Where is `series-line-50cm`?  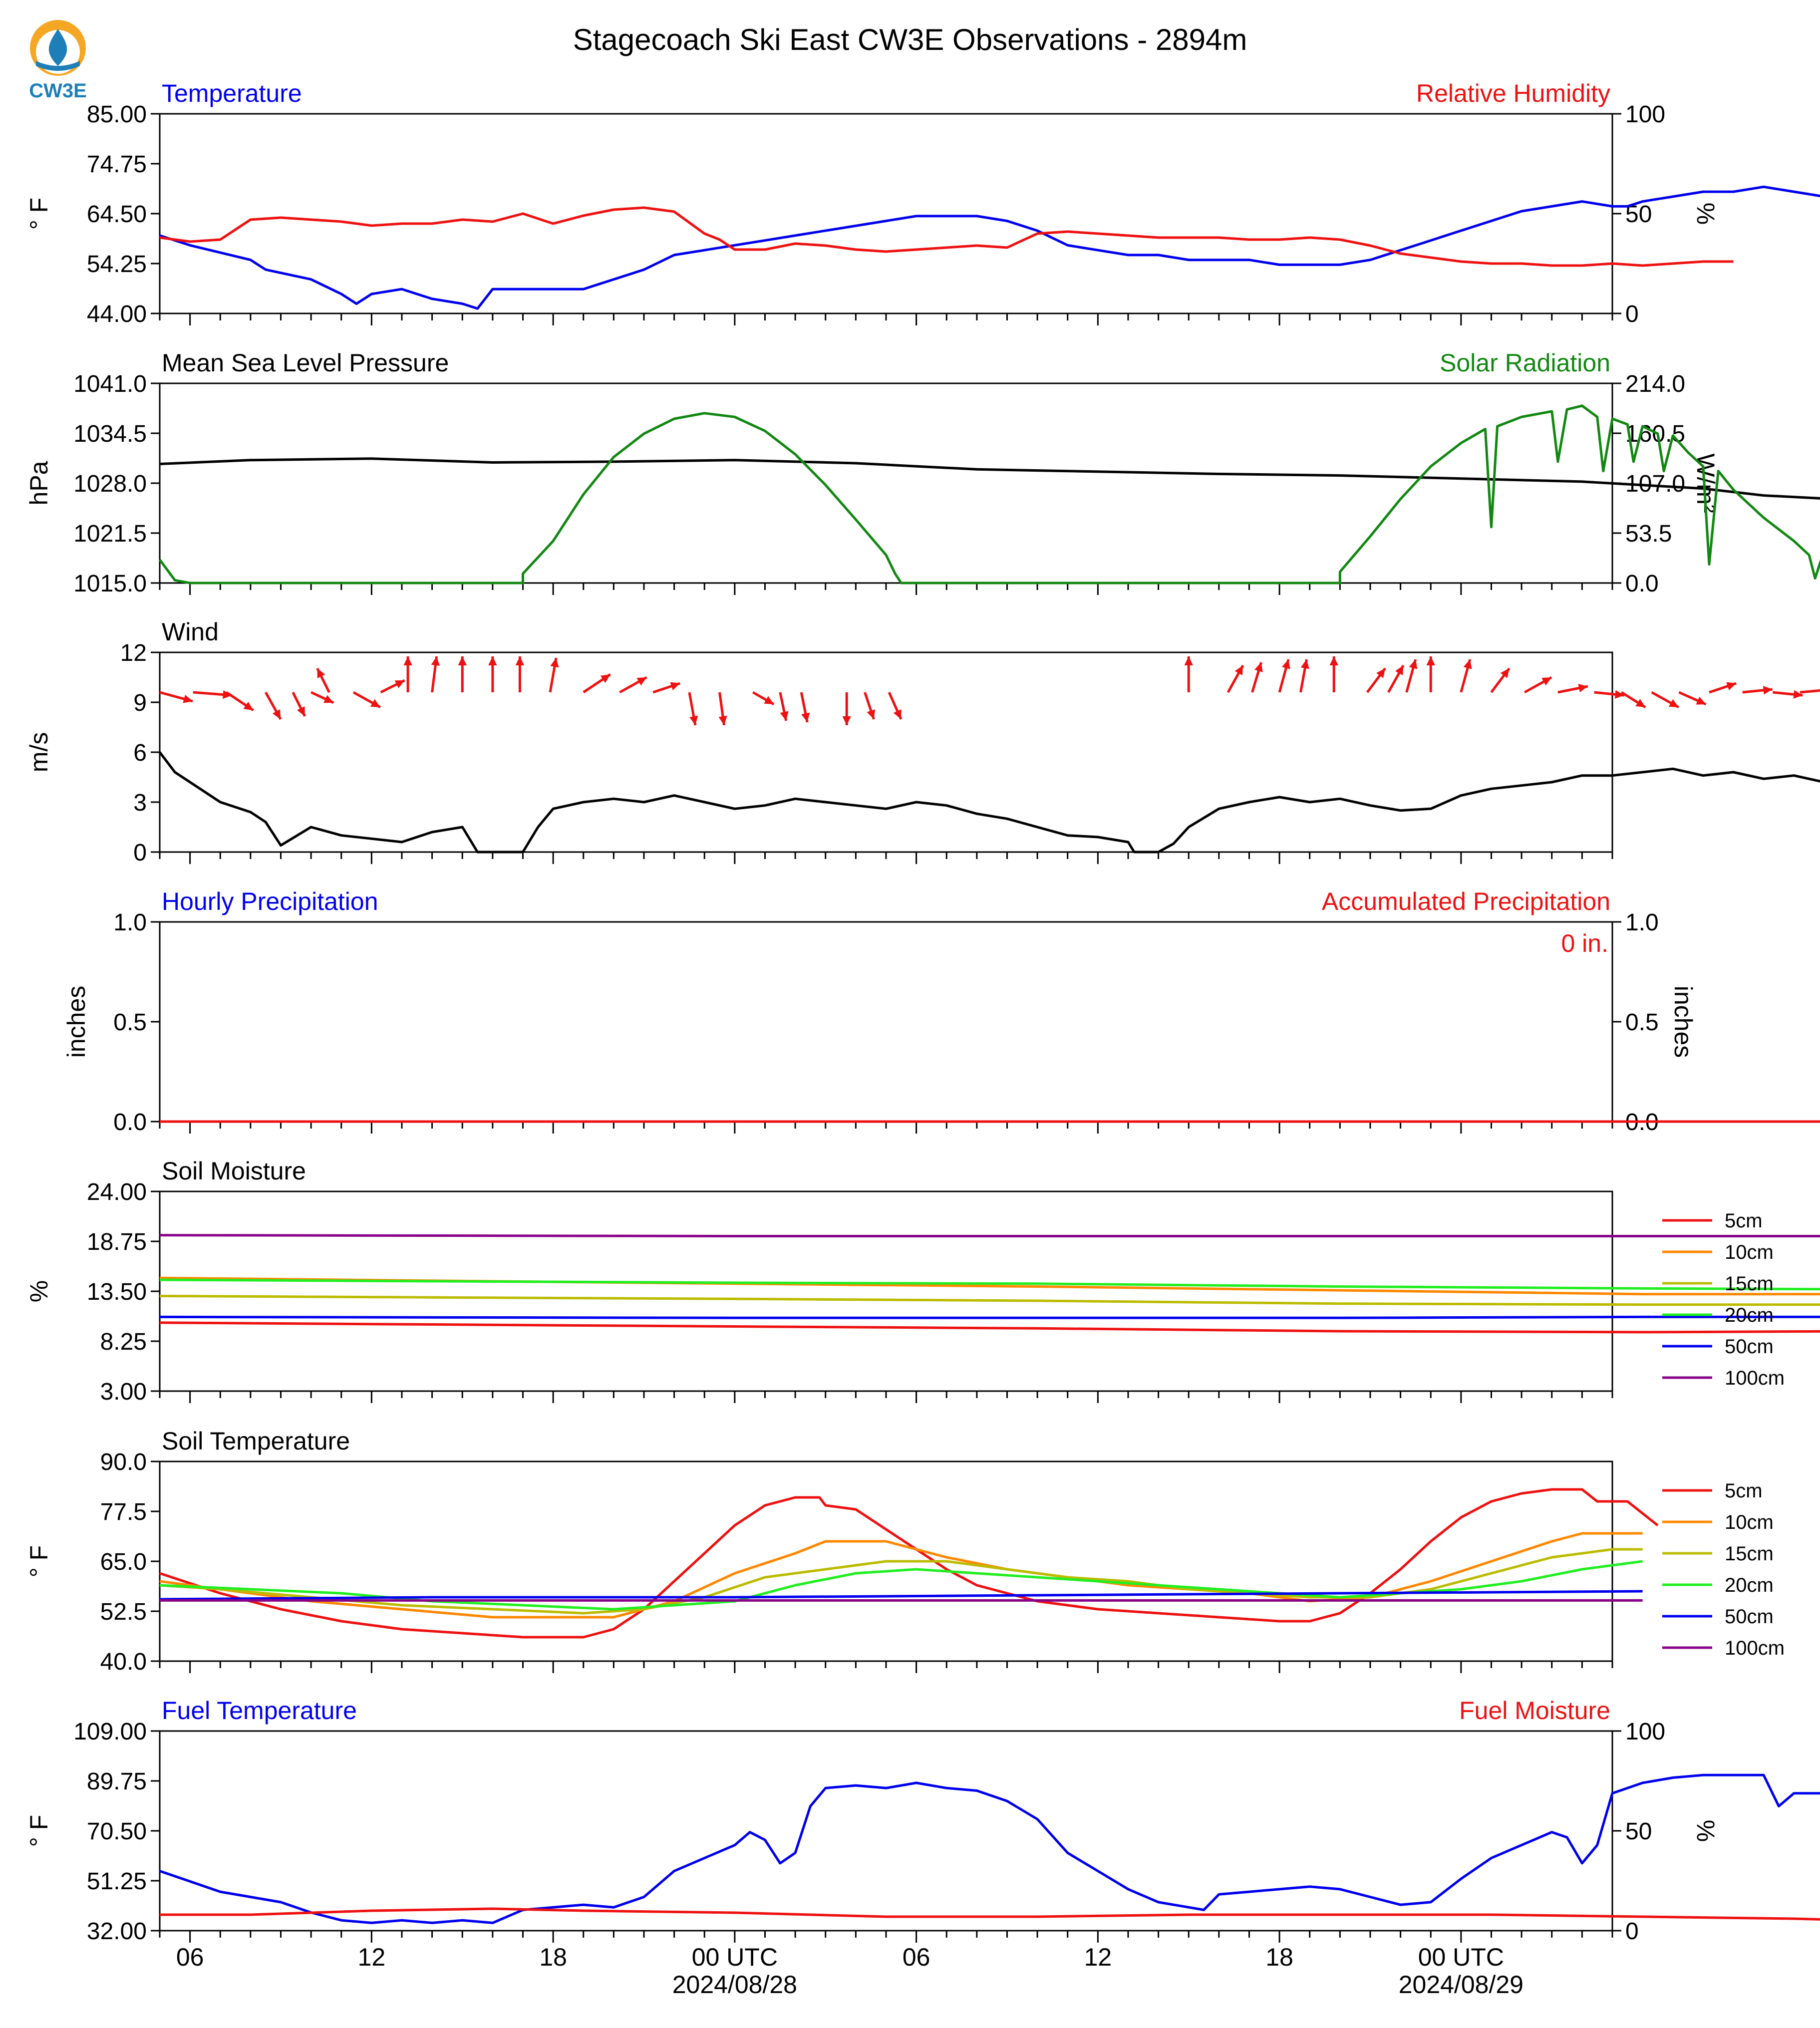
series-line-50cm is located at coordinates (901, 1595).